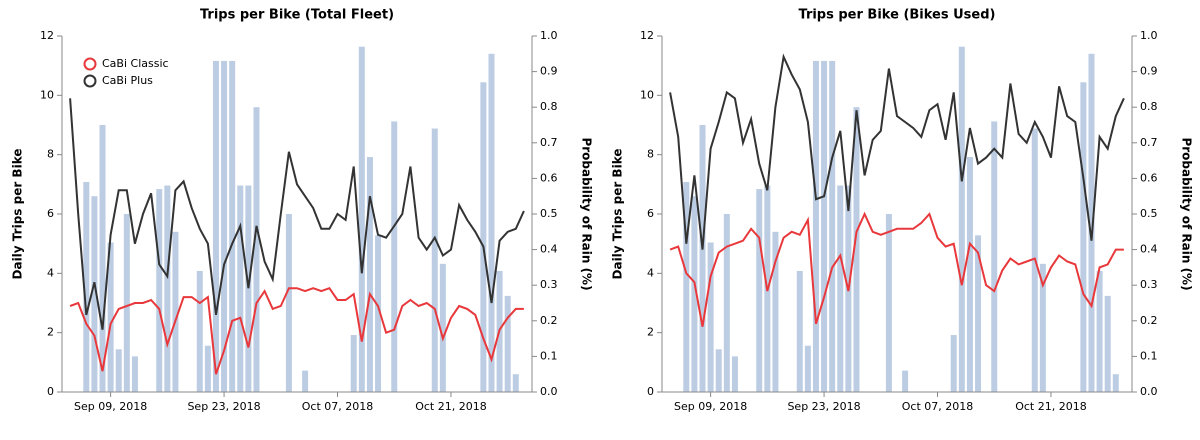 The image size is (1200, 440). I want to click on y2-tick-label: 0.0, so click(549, 391).